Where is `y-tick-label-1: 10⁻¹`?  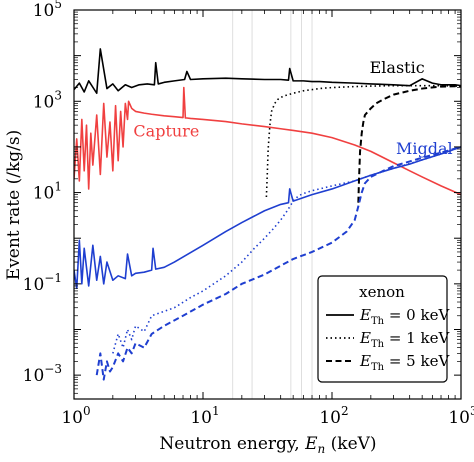
y-tick-label-1: 10⁻¹ is located at coordinates (42, 283).